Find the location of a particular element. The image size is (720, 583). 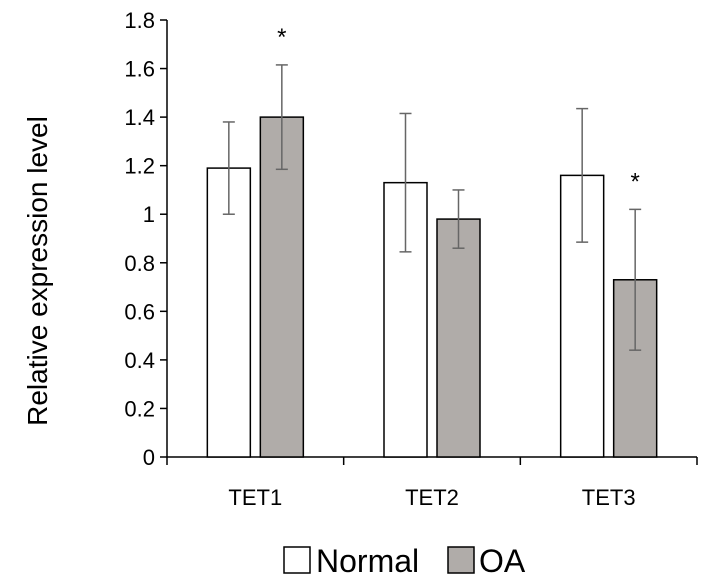

y-tick-label: 1.2 is located at coordinates (139, 166).